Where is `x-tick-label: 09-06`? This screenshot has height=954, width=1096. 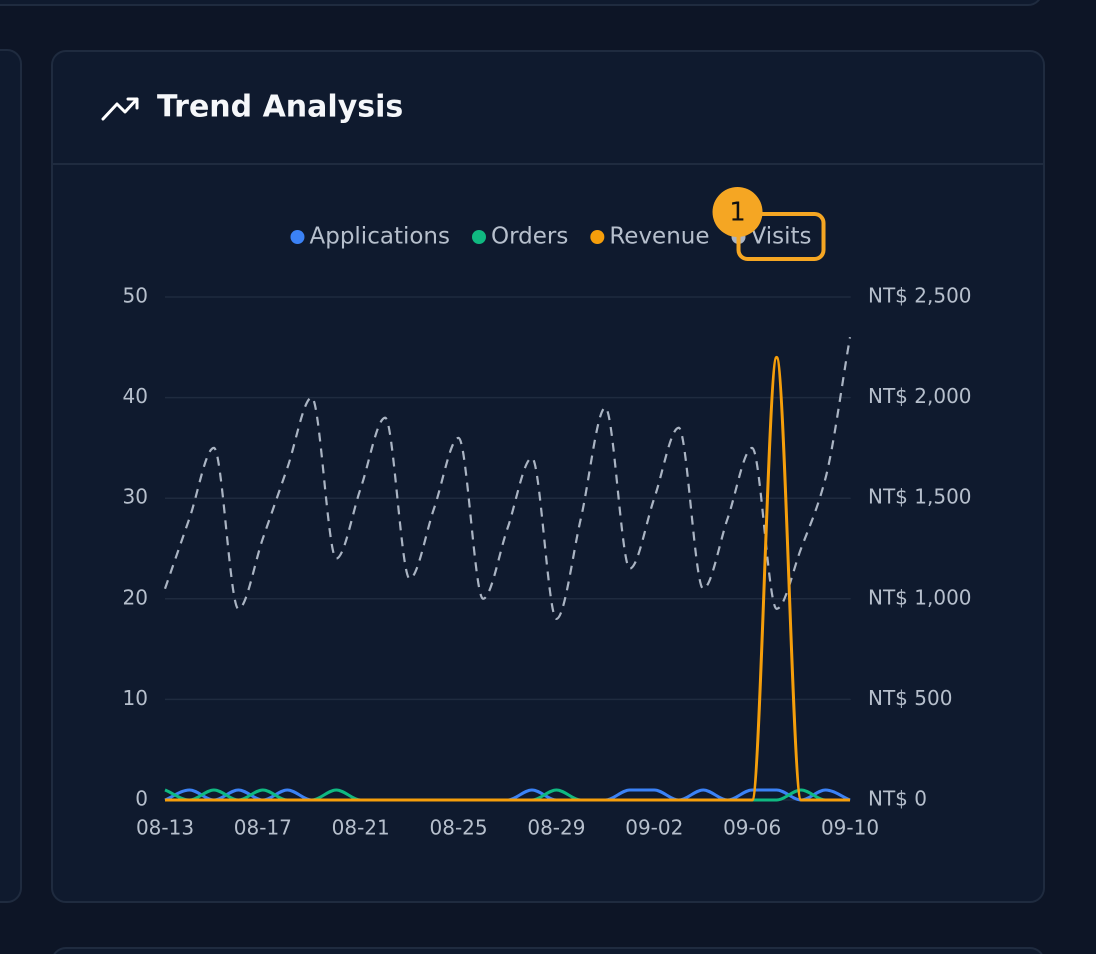
x-tick-label: 09-06 is located at coordinates (752, 828).